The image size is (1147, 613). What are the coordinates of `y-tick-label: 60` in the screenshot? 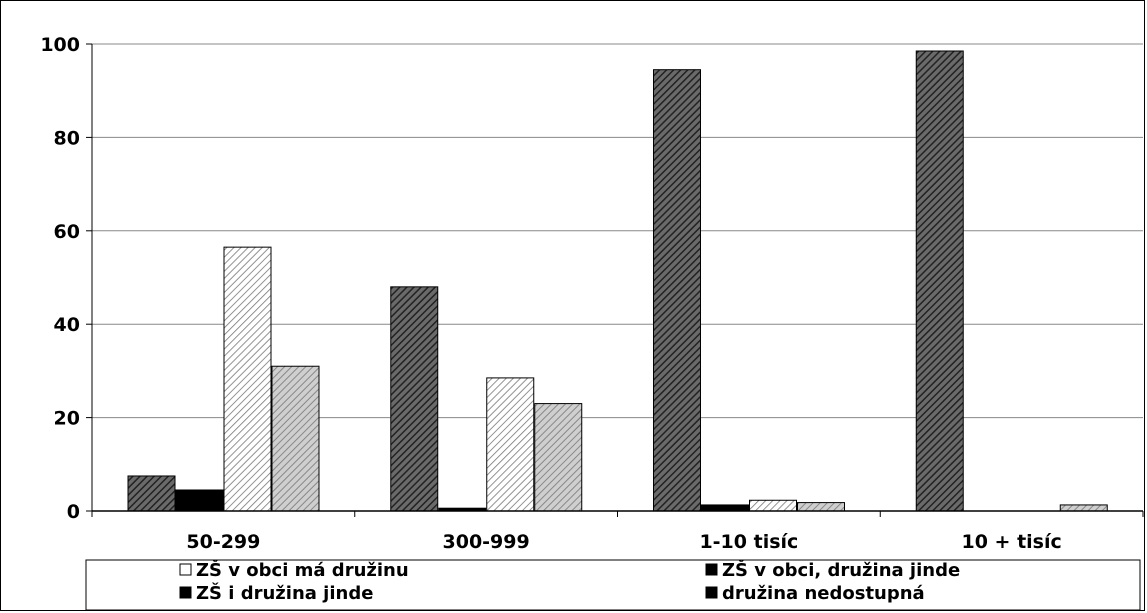 It's located at (67, 232).